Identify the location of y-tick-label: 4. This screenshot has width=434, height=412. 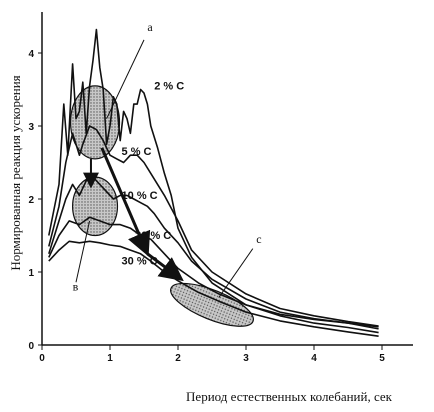
(31, 54).